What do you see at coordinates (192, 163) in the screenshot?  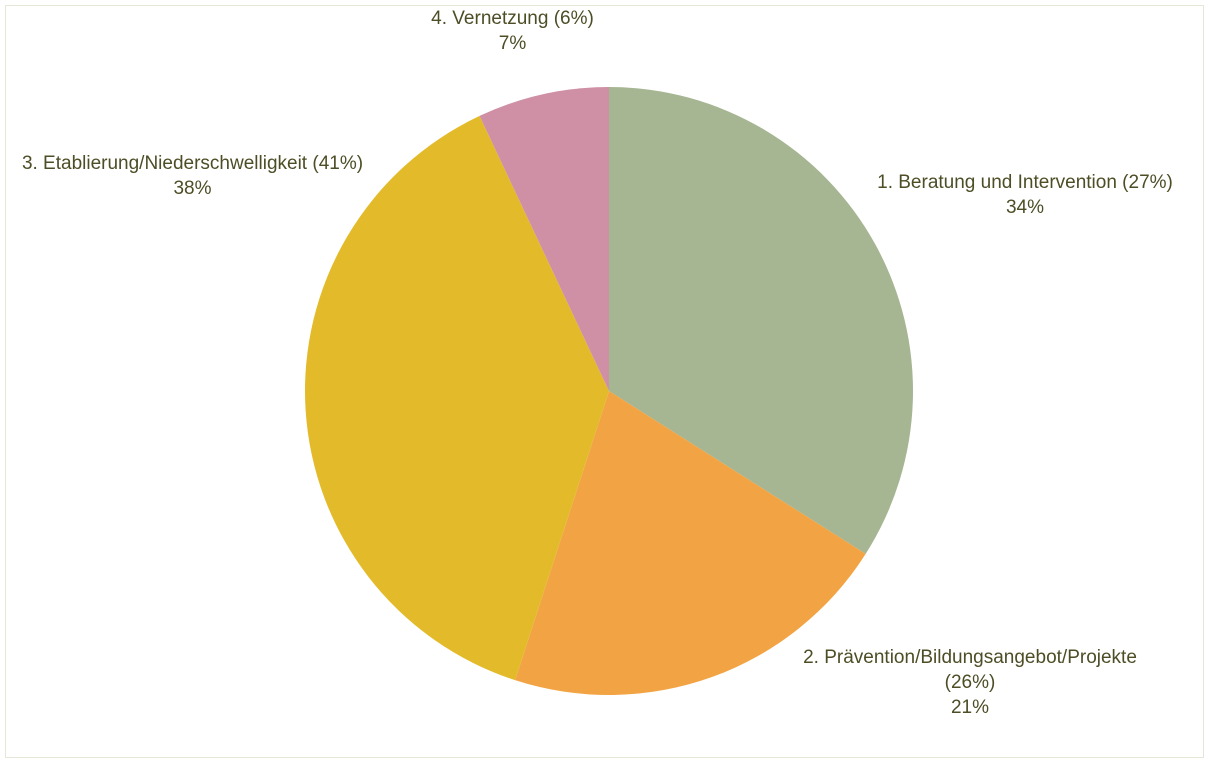 I see `category-label: 3. Etablierung/Niederschwelligkeit (41%)` at bounding box center [192, 163].